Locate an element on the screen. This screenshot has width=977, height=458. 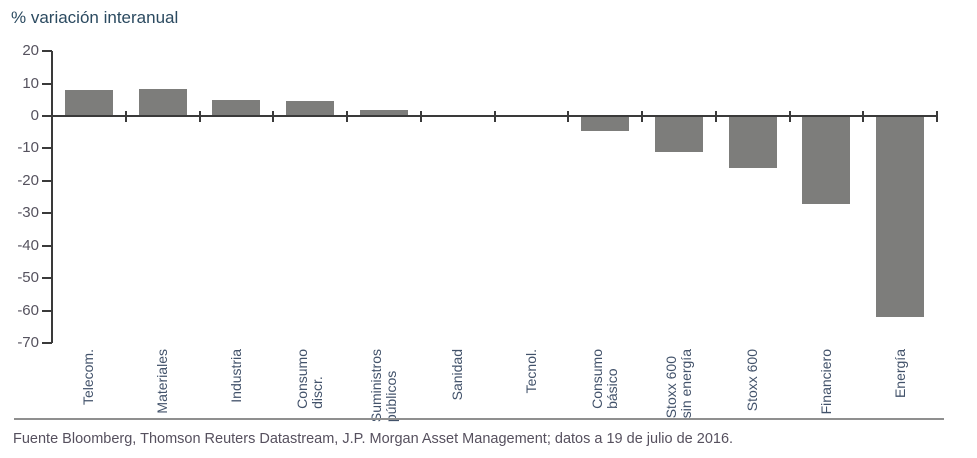
x-category-label: Stoxx 600 sin energía is located at coordinates (678, 384).